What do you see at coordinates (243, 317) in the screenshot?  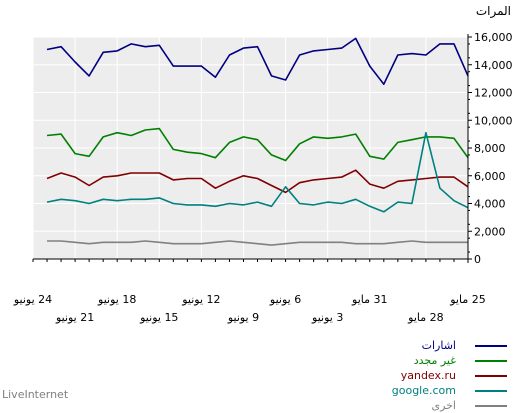 I see `x-tick-label: 9 يونيو` at bounding box center [243, 317].